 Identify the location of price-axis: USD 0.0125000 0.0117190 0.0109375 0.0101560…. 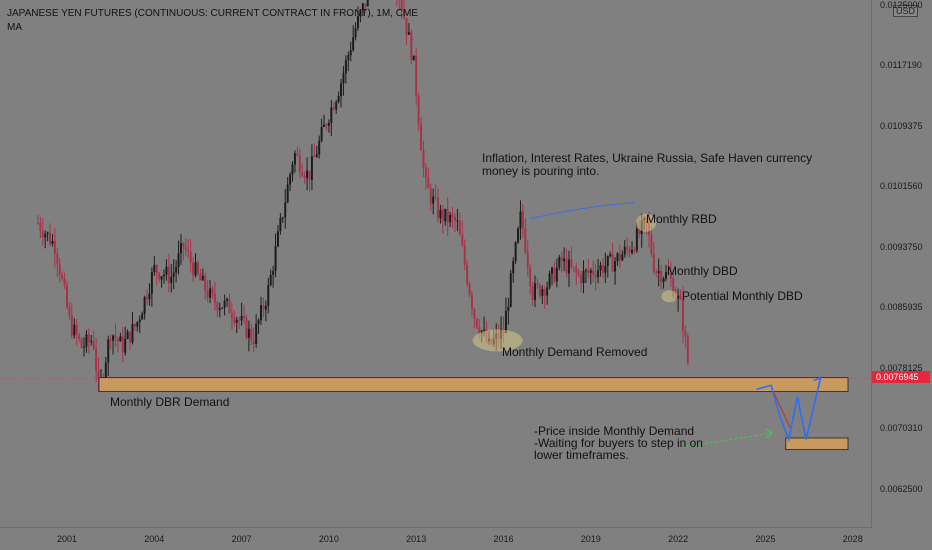
(901, 264).